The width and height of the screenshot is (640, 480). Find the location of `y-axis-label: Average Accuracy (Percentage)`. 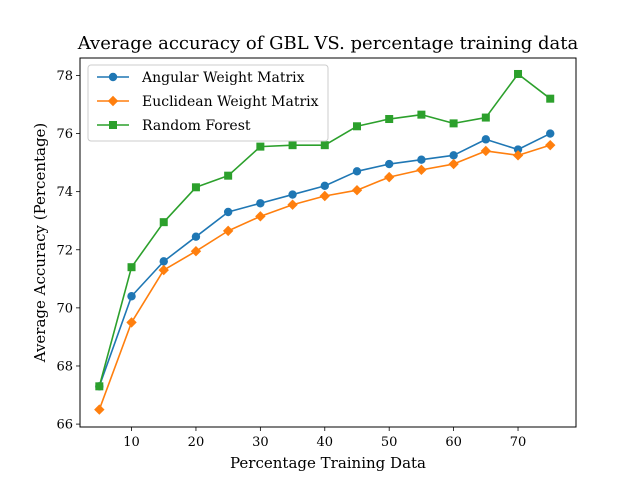

y-axis-label: Average Accuracy (Percentage) is located at coordinates (40, 243).